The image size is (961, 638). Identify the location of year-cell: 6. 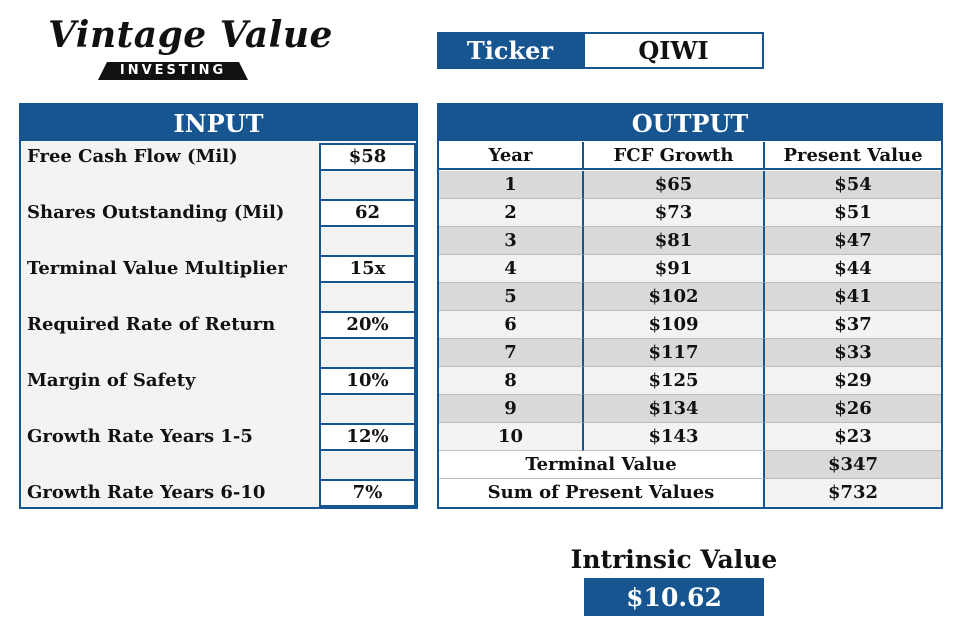
(511, 325).